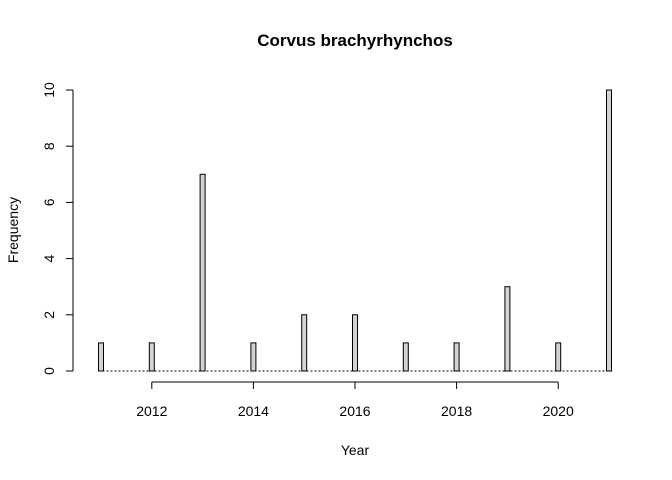 This screenshot has width=672, height=480. What do you see at coordinates (49, 315) in the screenshot?
I see `y-tick-label-2: 2` at bounding box center [49, 315].